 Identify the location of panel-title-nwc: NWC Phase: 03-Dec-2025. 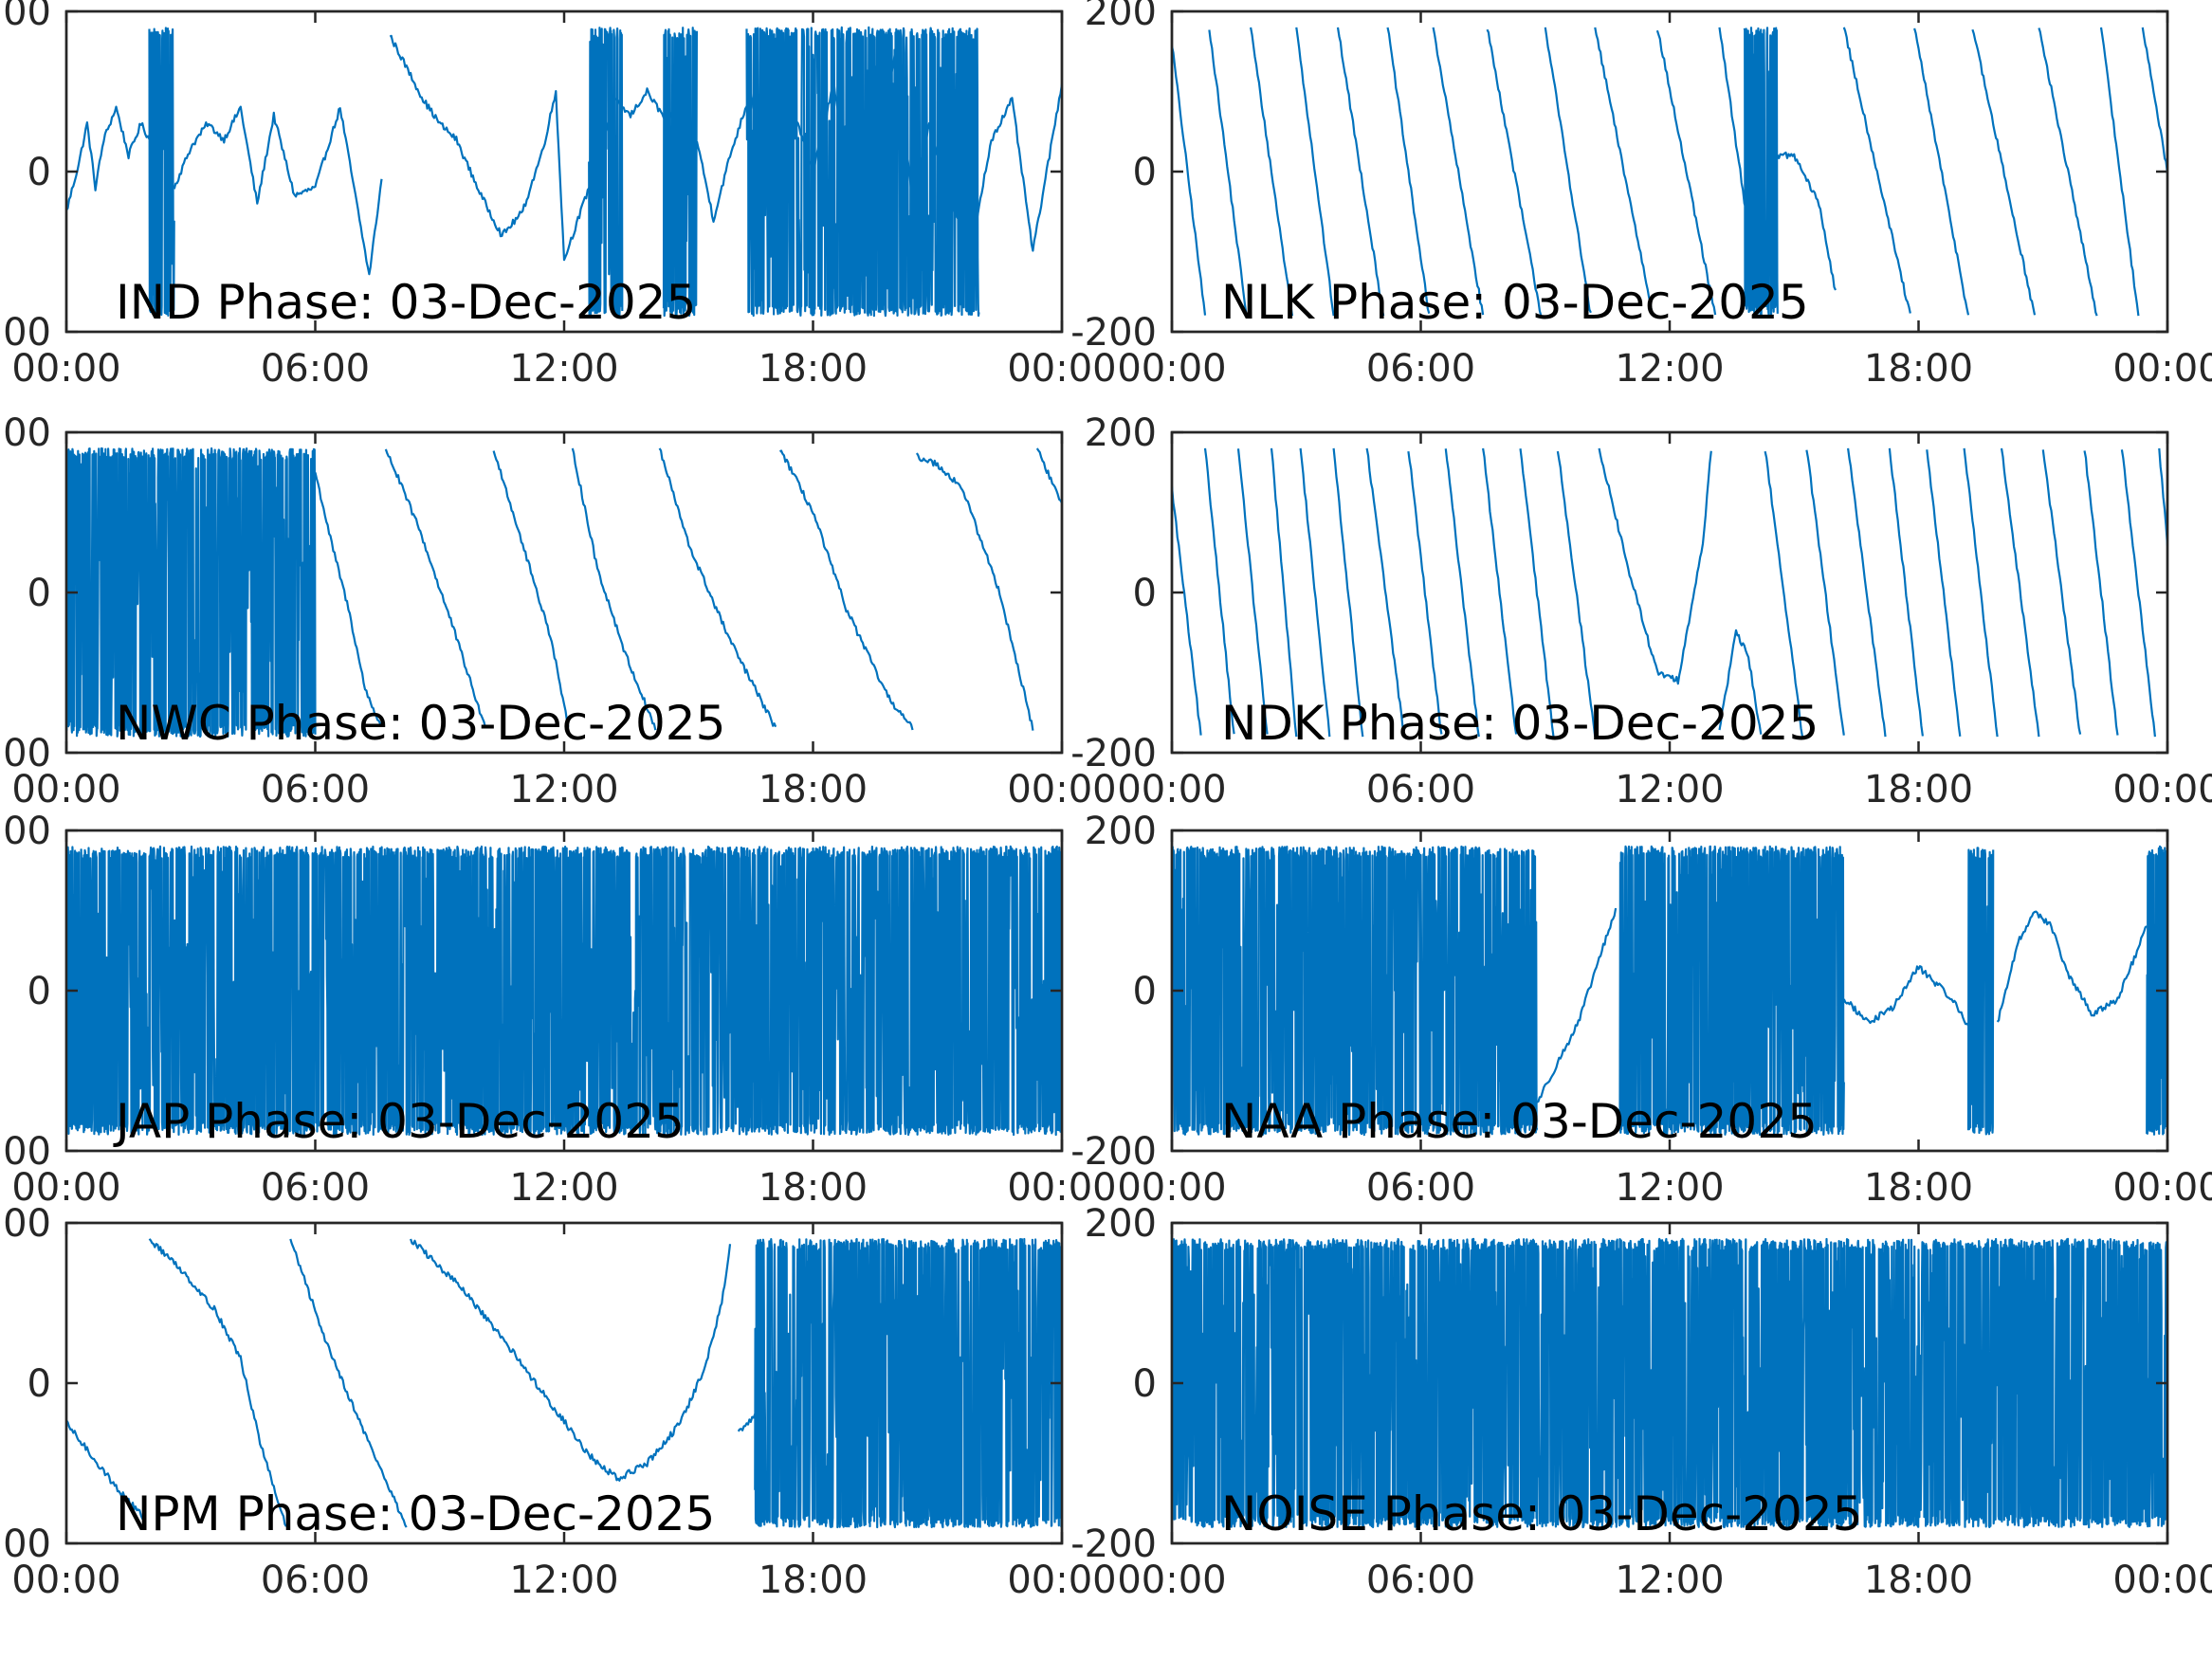
(420, 723).